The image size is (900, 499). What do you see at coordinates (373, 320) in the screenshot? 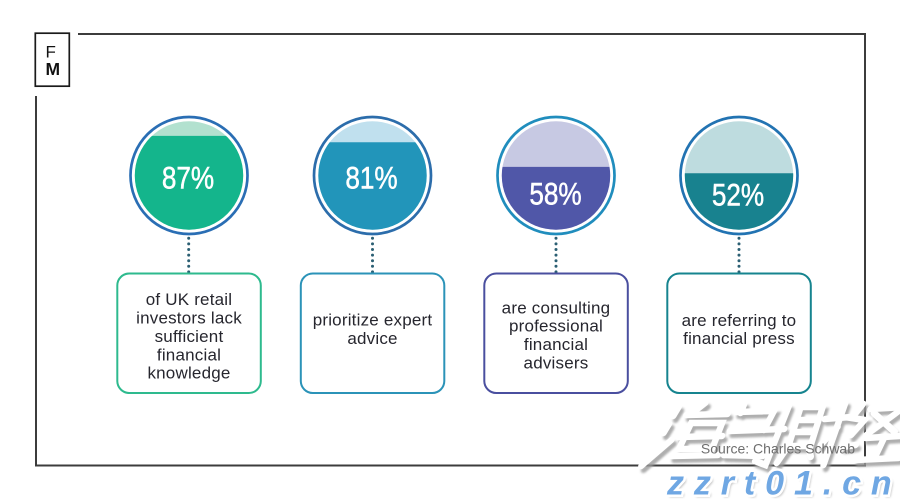
I see `svg-text: prioritize expert` at bounding box center [373, 320].